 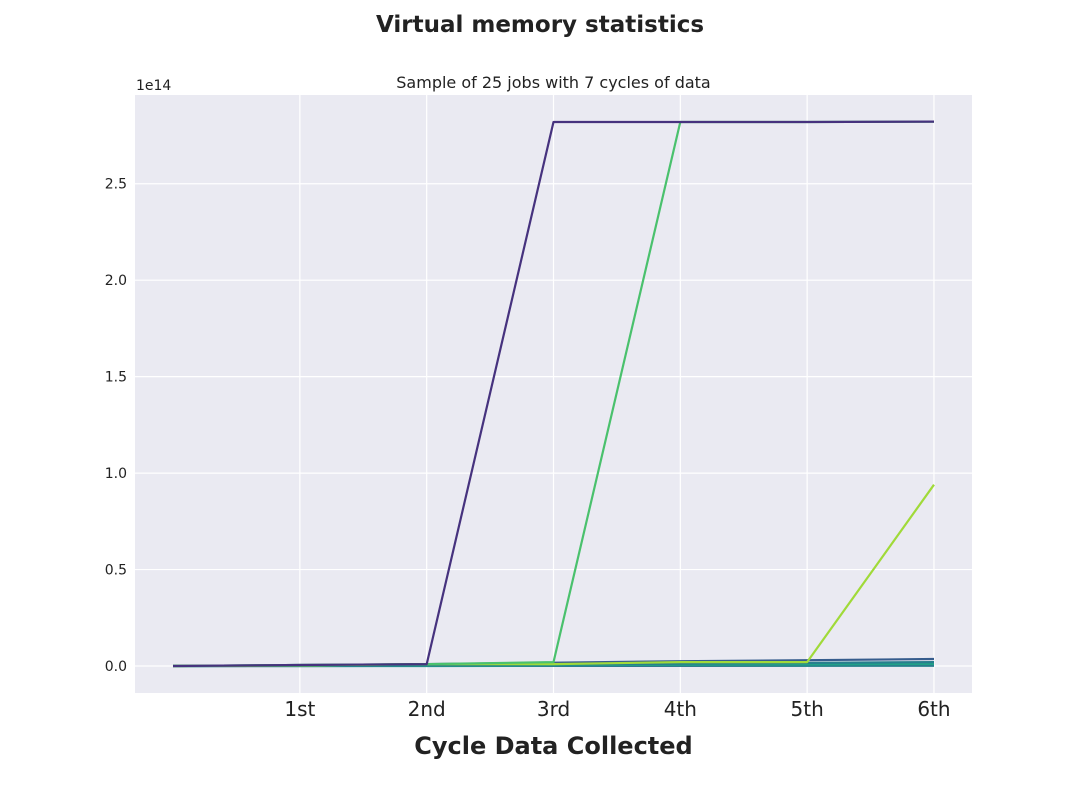 What do you see at coordinates (116, 378) in the screenshot?
I see `y-tick-label: 1.5` at bounding box center [116, 378].